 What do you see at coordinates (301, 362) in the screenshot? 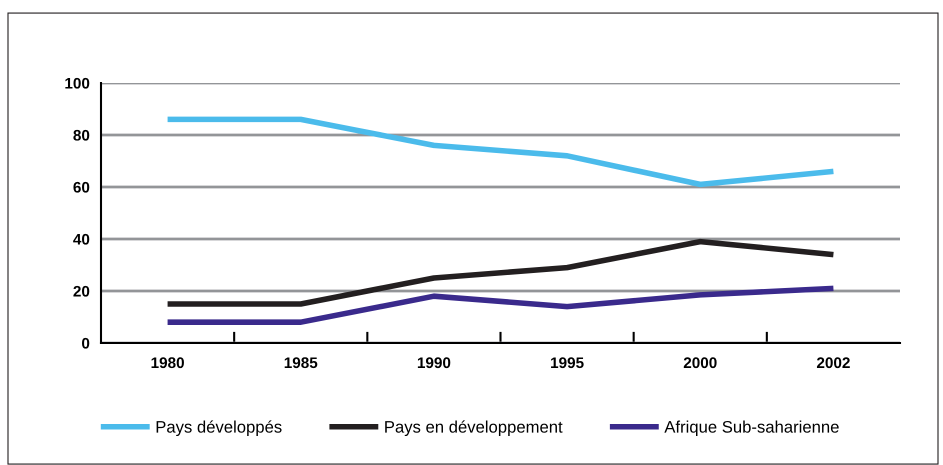
I see `x-tick-label: 1985` at bounding box center [301, 362].